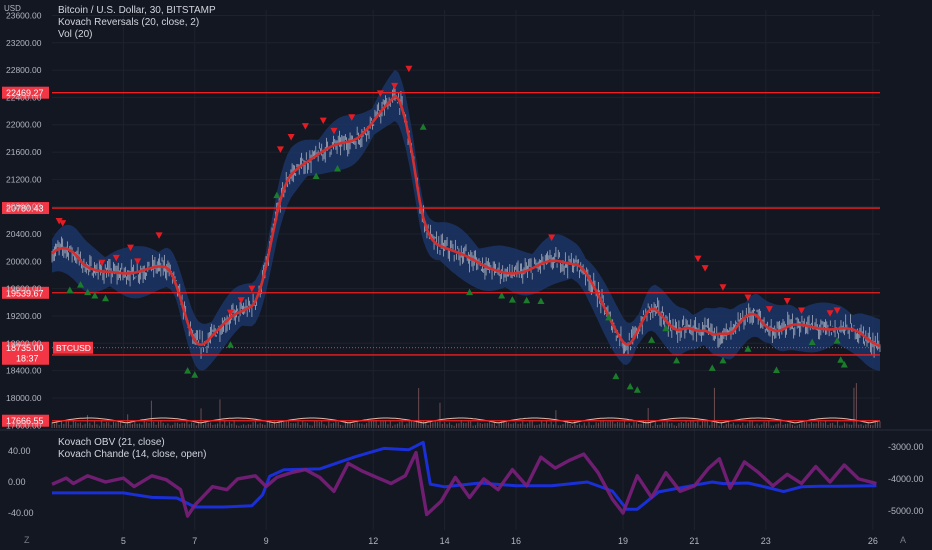 This screenshot has height=550, width=932. What do you see at coordinates (266, 541) in the screenshot?
I see `date-tick-label: 9` at bounding box center [266, 541].